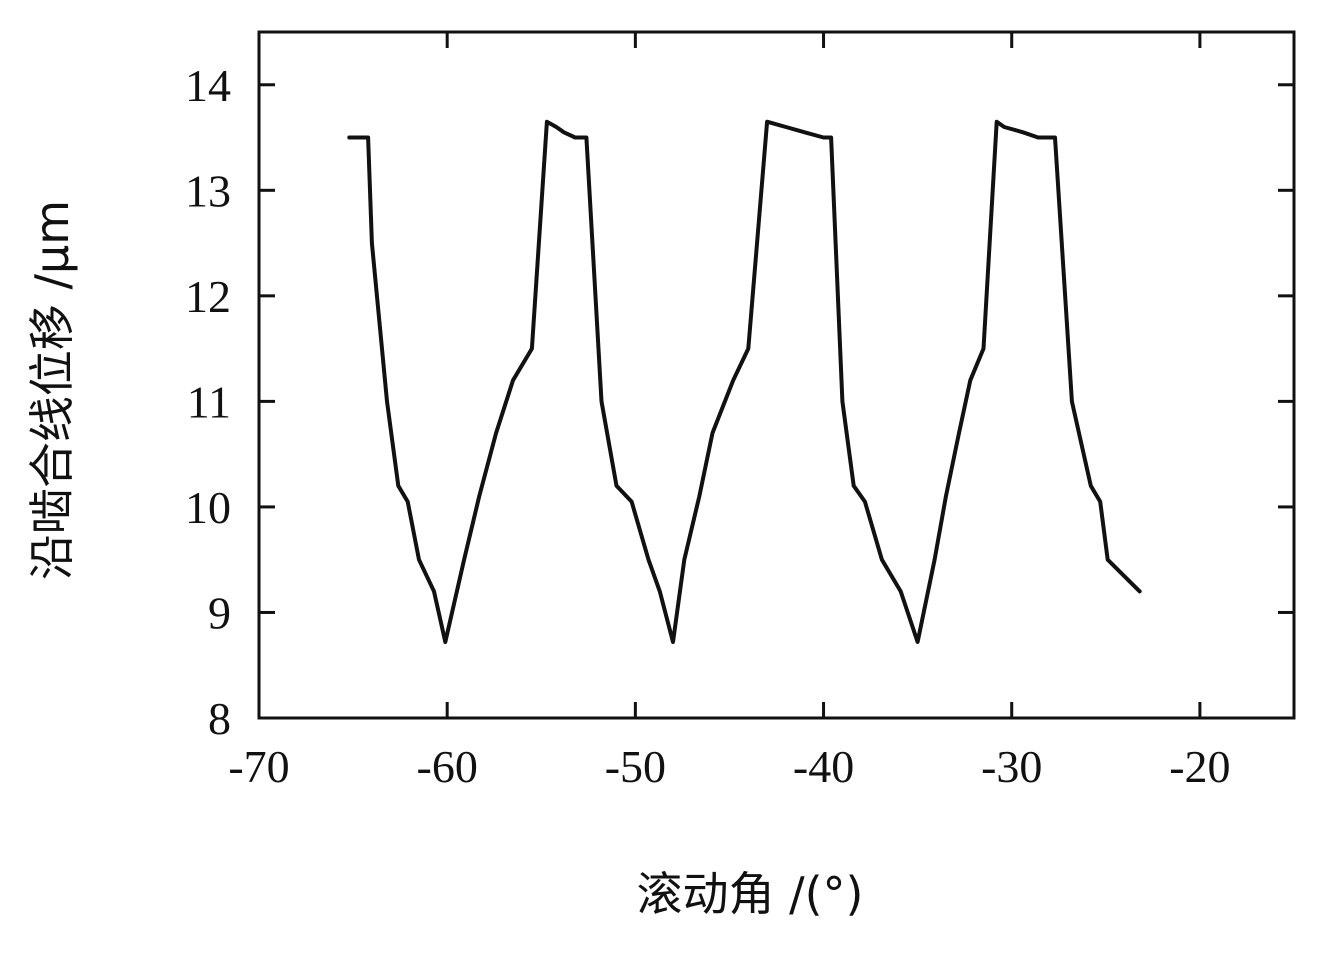 The height and width of the screenshot is (956, 1331). Describe the element at coordinates (219, 718) in the screenshot. I see `y-tick-label: 8` at that location.